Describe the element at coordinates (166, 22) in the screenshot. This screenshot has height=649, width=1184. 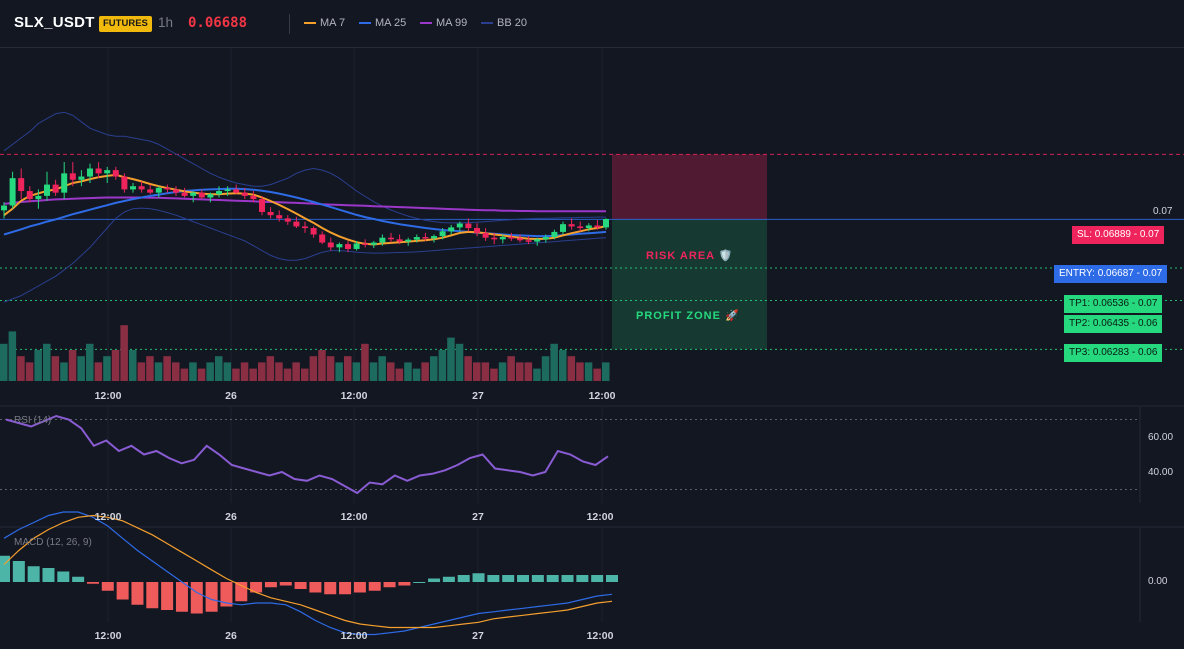
I see `timeframe-label: 1h` at that location.